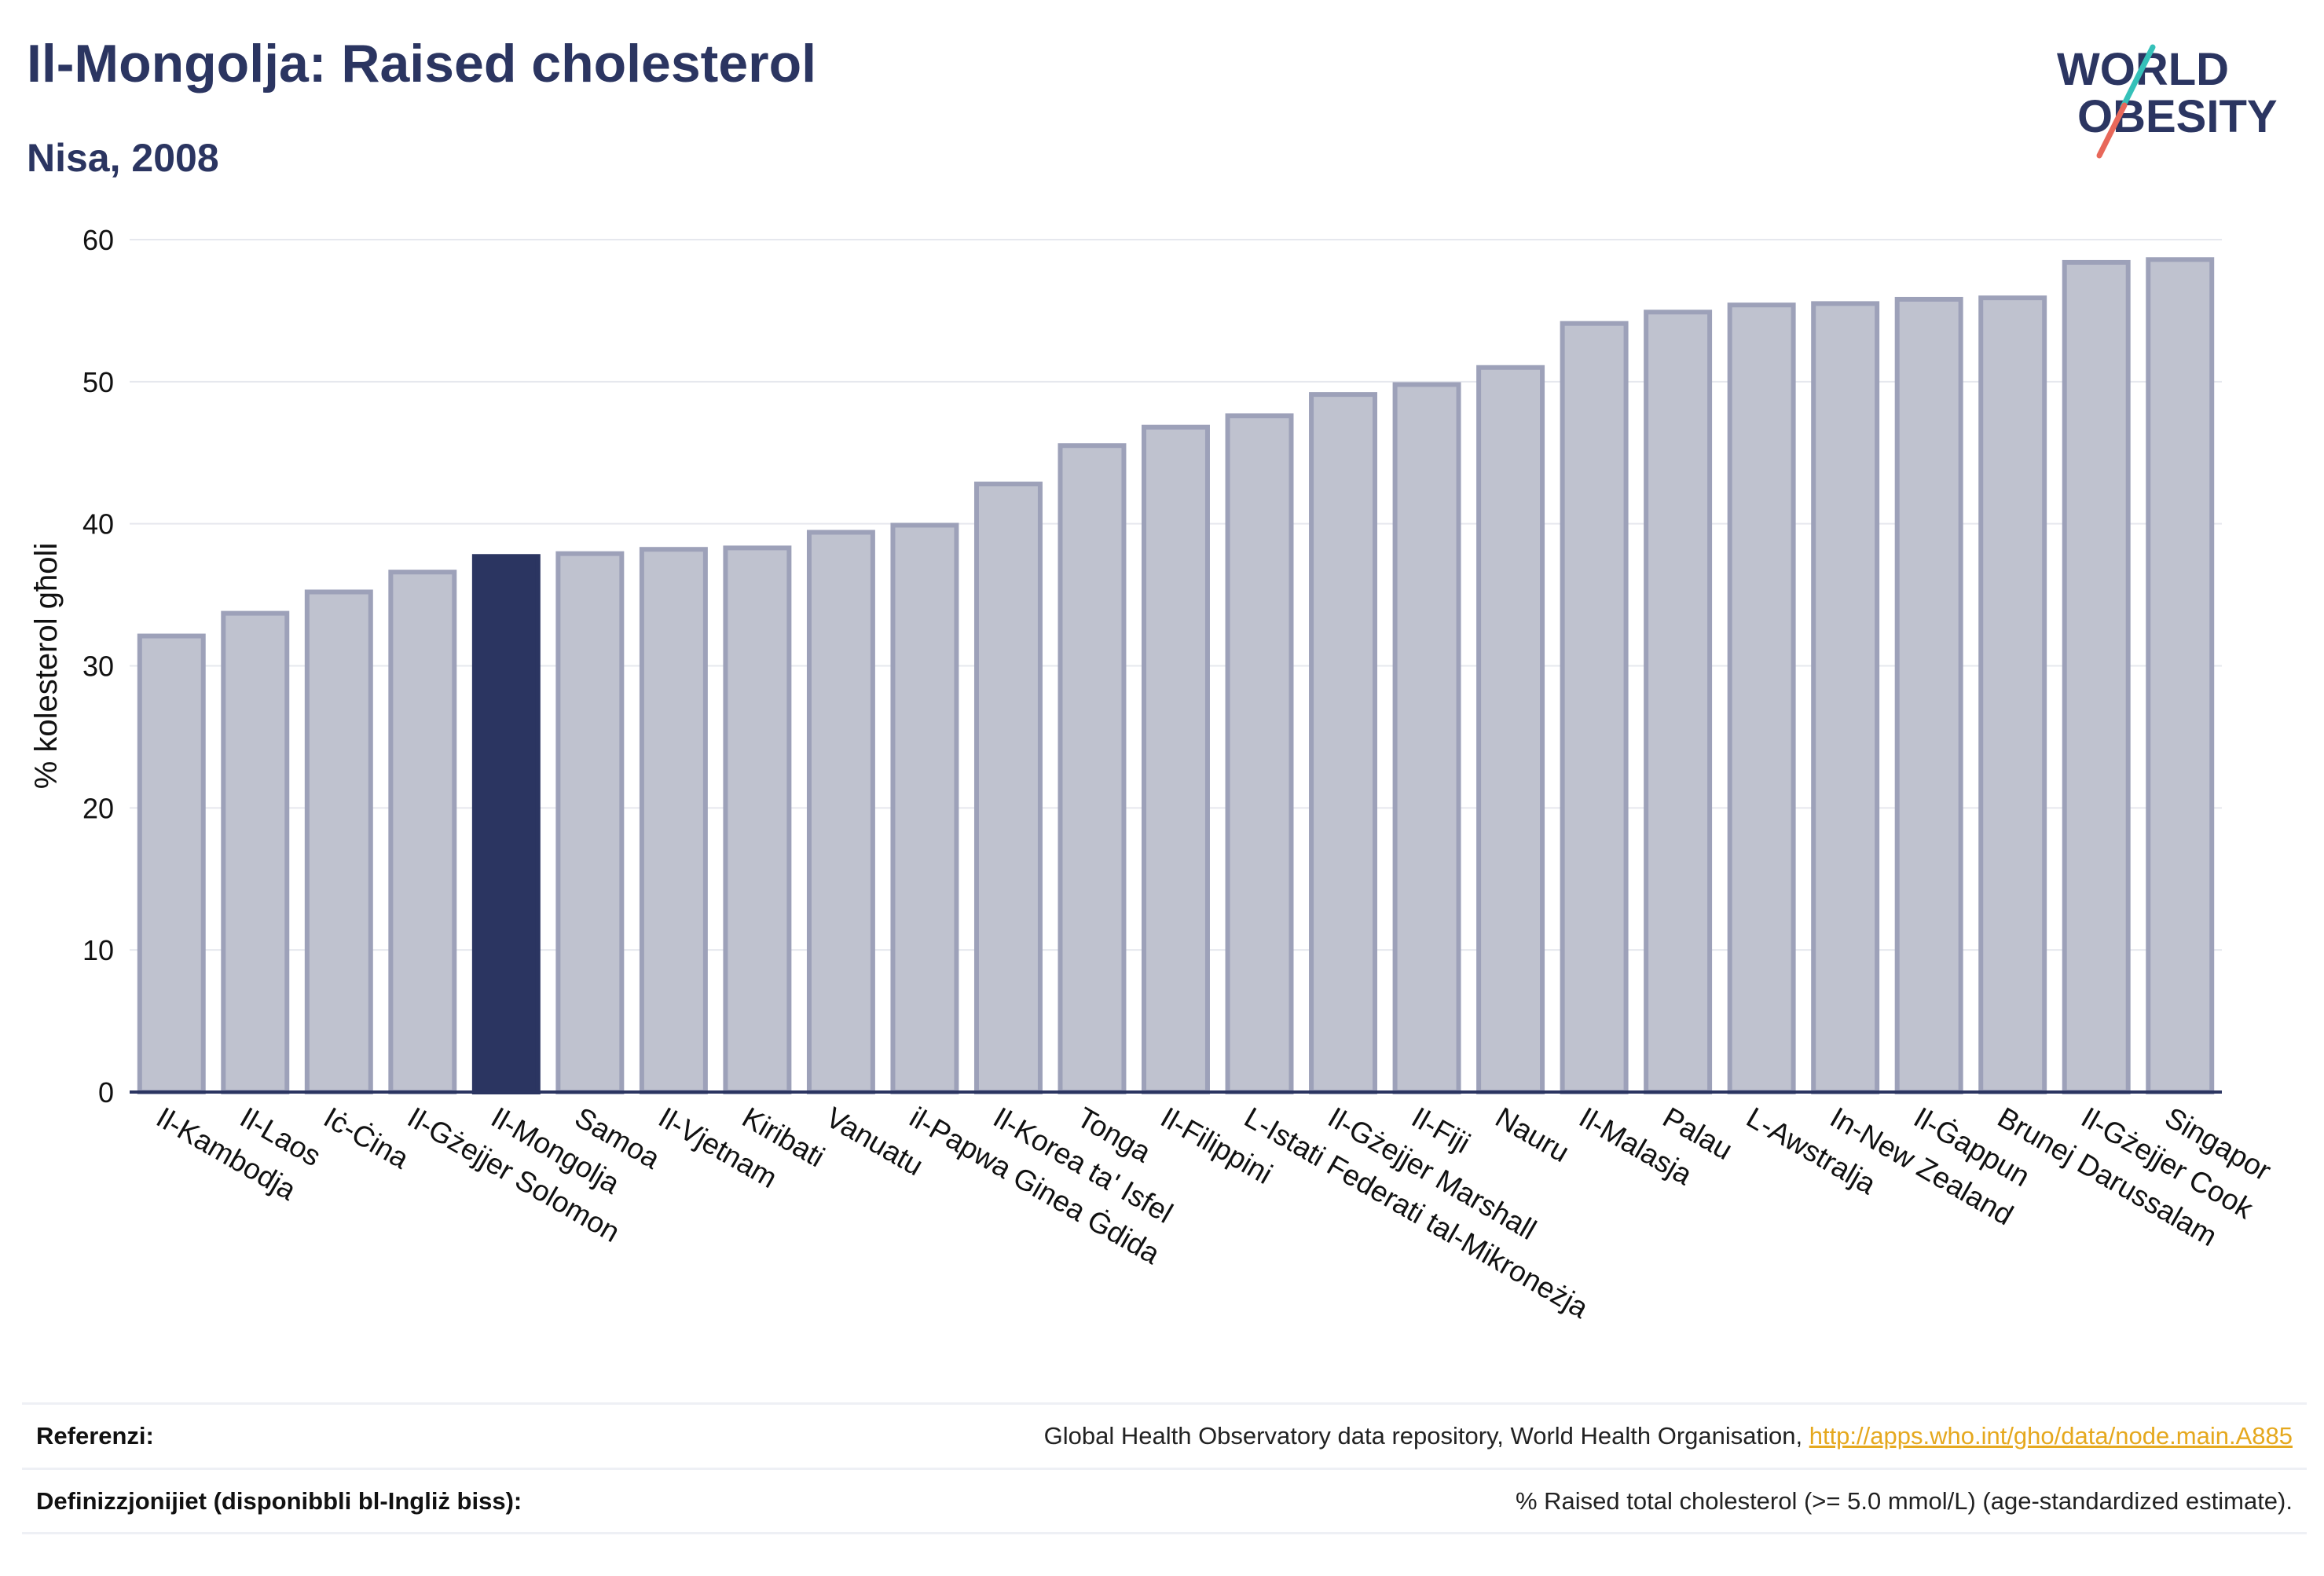 This screenshot has height=1576, width=2324. Describe the element at coordinates (98, 950) in the screenshot. I see `y-tick-label: 10` at that location.